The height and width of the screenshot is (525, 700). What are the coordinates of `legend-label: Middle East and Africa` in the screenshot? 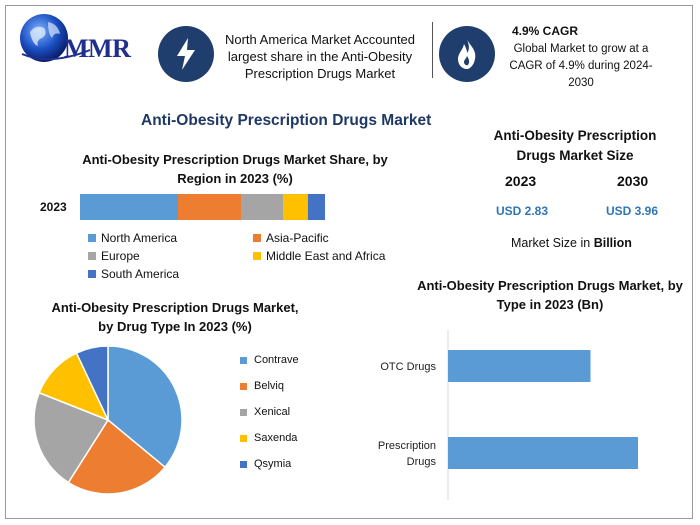 It's located at (326, 256).